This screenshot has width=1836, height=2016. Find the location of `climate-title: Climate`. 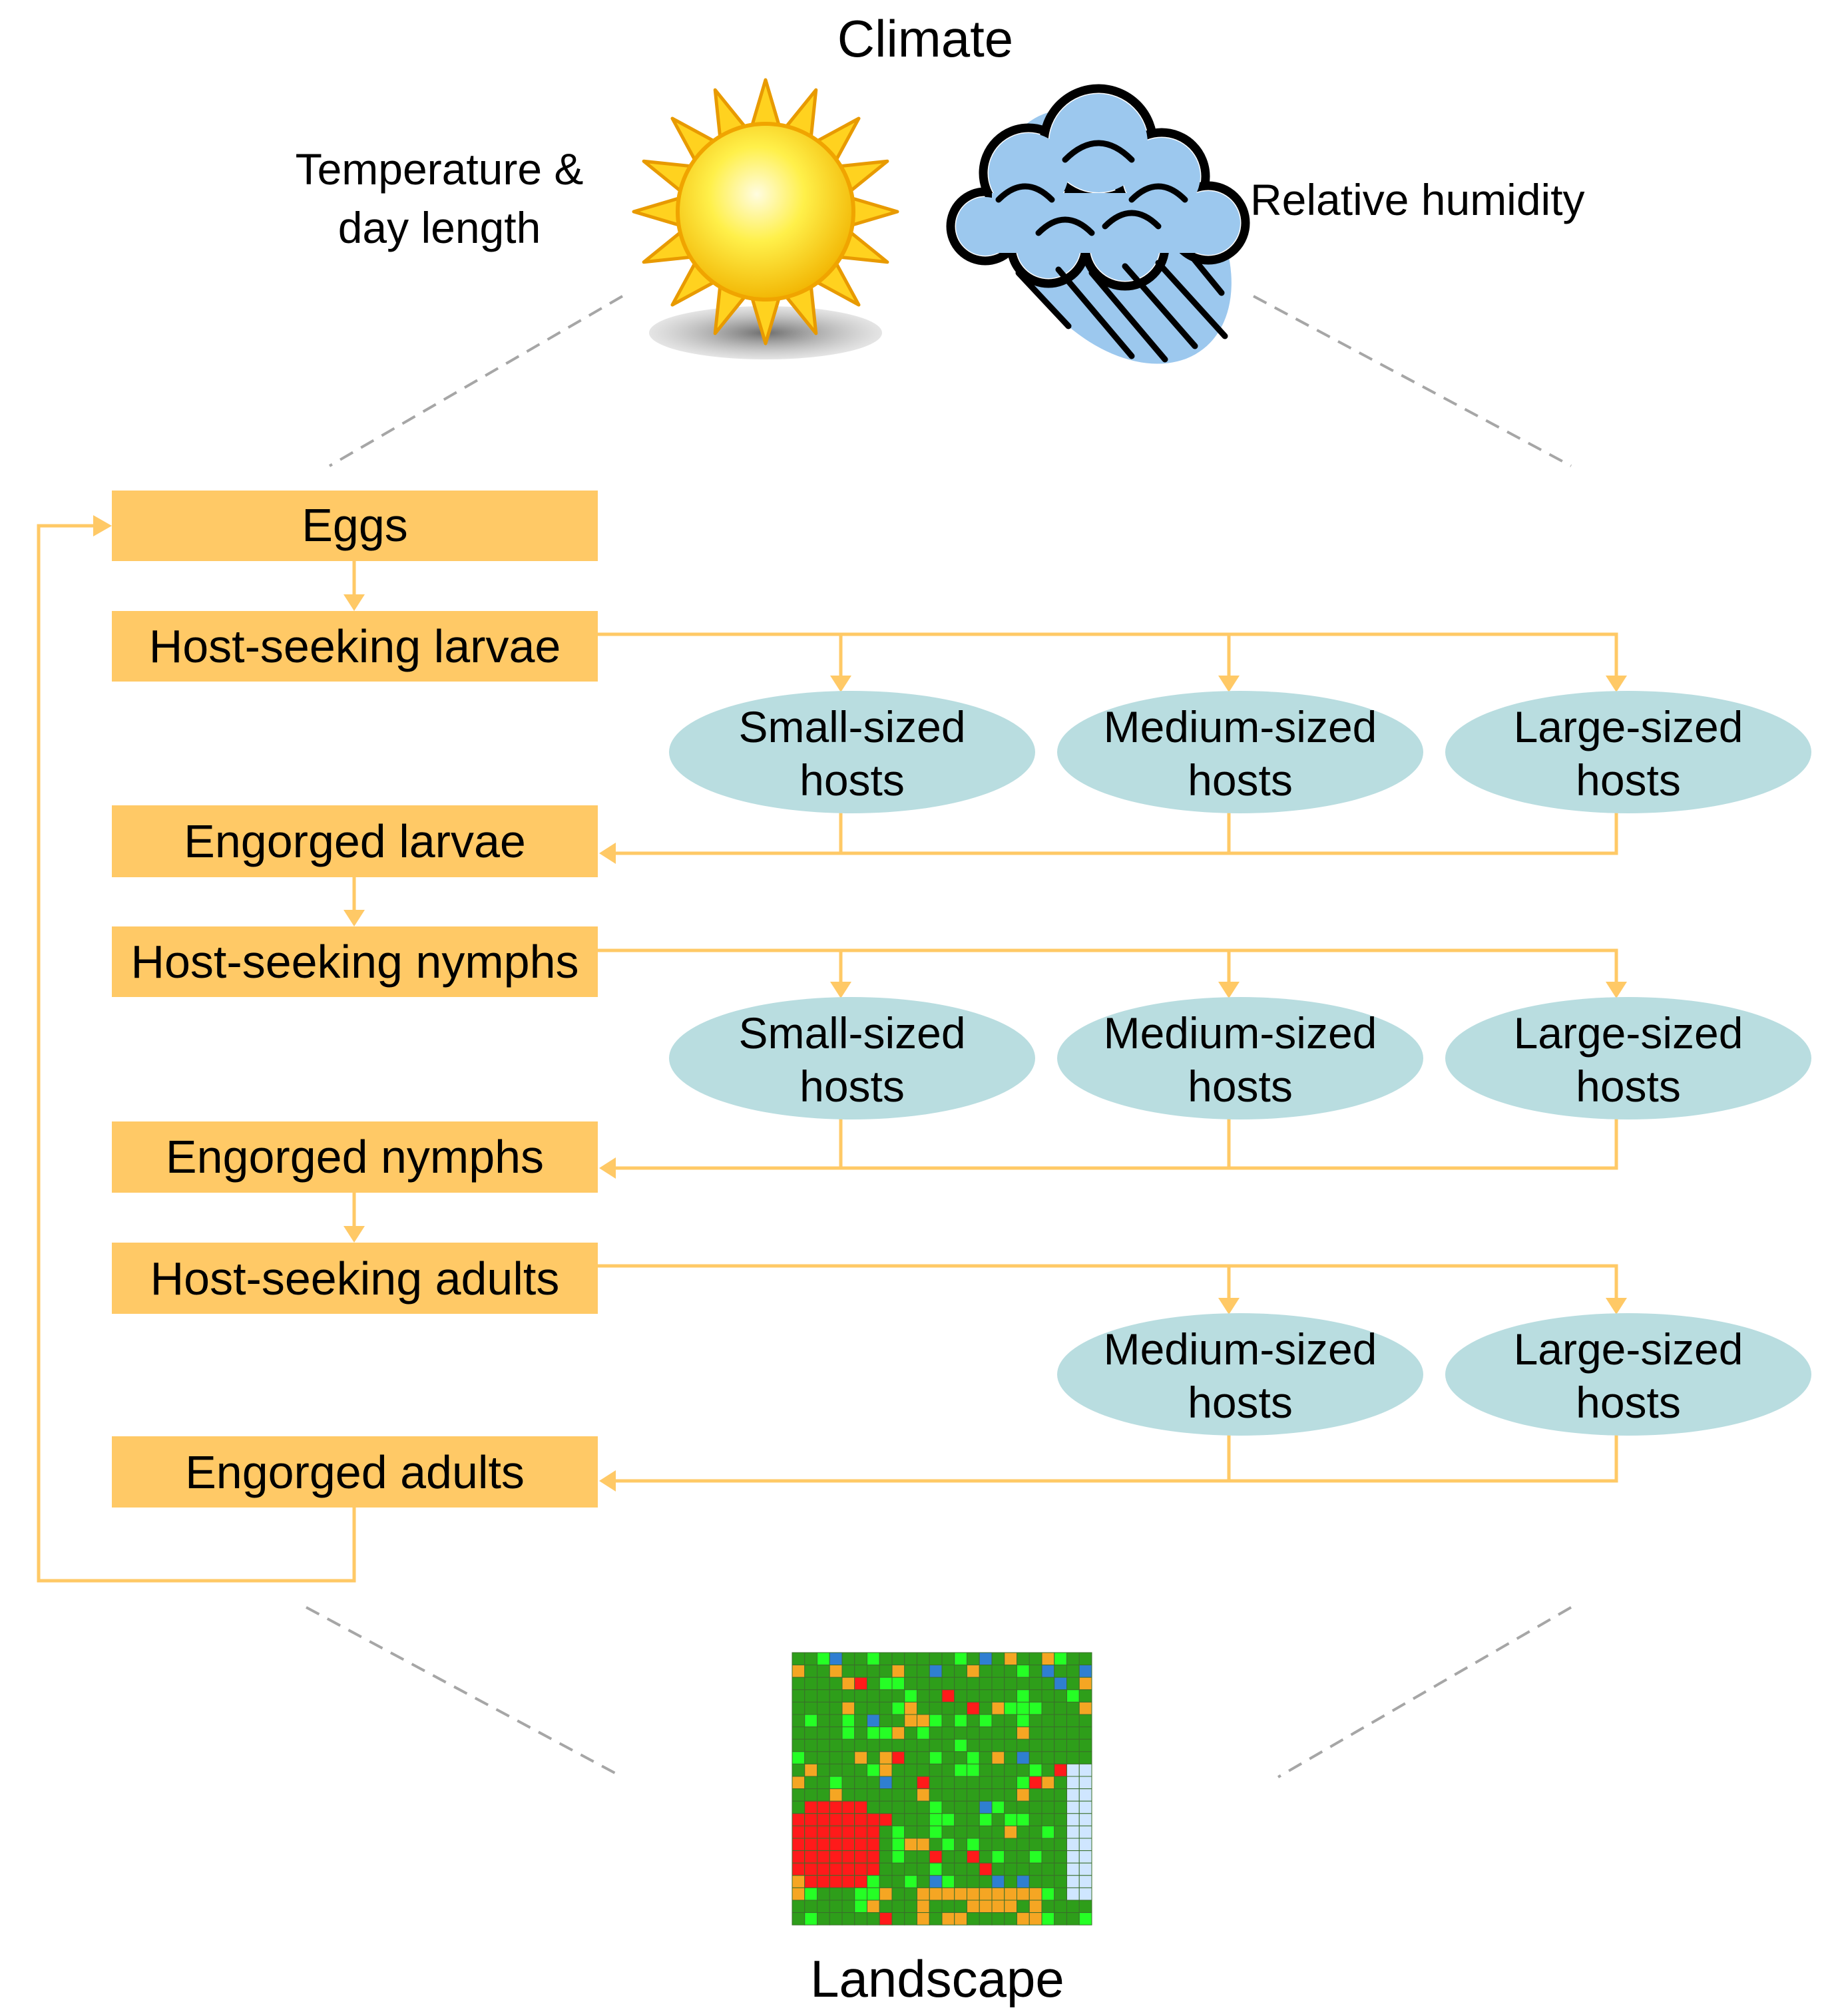

climate-title: Climate is located at coordinates (925, 38).